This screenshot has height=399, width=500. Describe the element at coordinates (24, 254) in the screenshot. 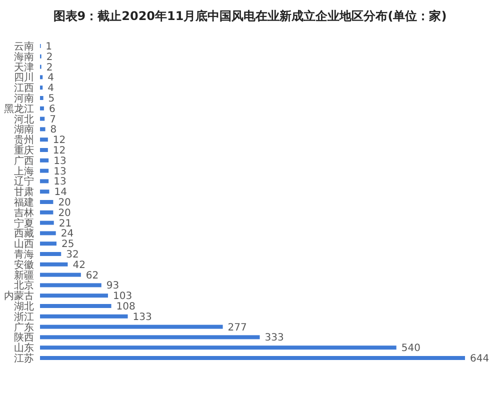

I see `y-tick-label: 青海` at that location.